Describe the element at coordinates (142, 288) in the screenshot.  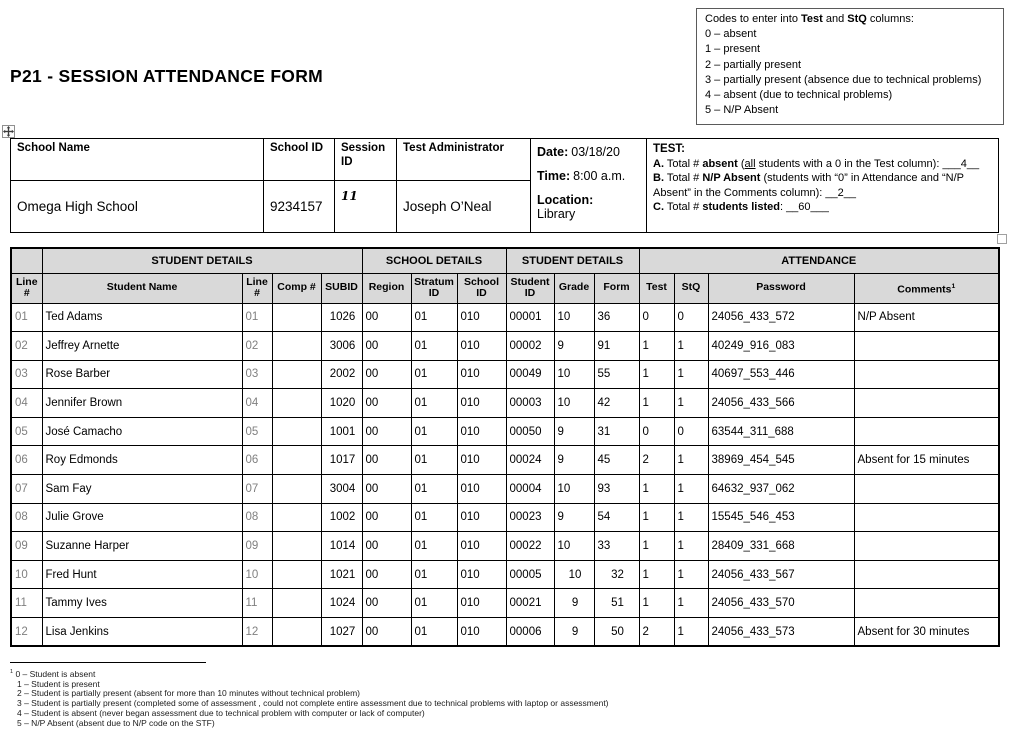
I see `column-header-student-name: Student Name` at that location.